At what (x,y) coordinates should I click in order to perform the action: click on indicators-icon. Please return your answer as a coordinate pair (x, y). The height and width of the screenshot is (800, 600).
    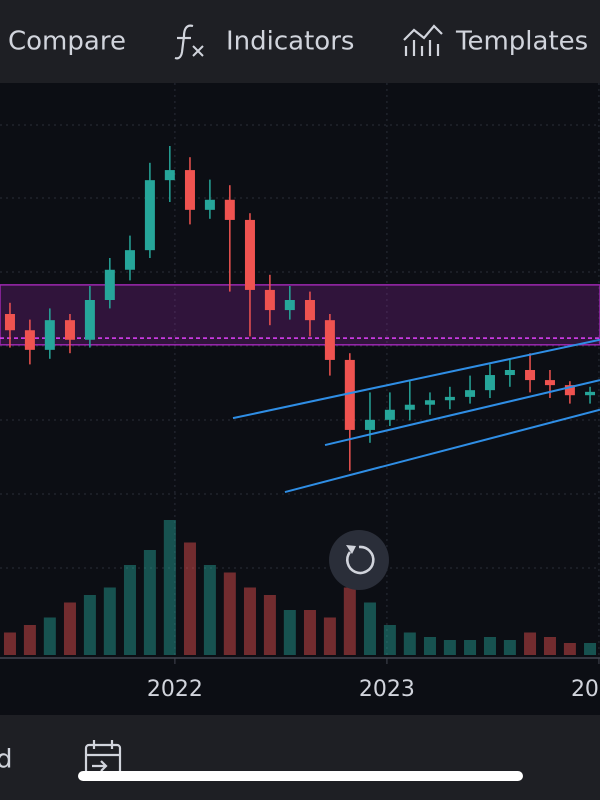
    Looking at the image, I should click on (189, 42).